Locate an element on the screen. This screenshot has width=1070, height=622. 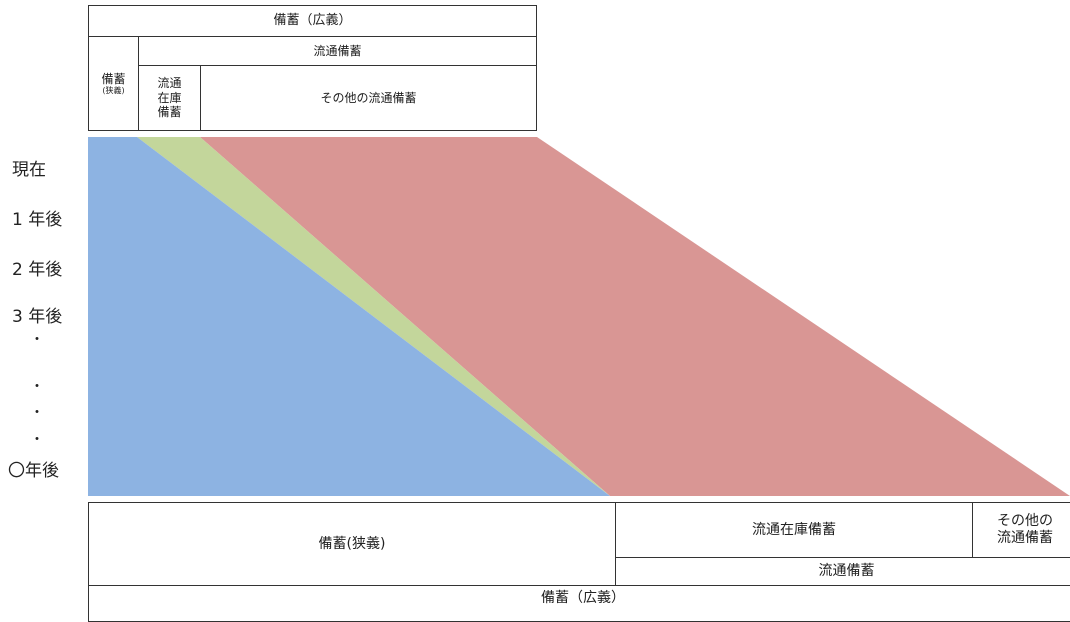
top-narrow-cell: 備蓄 (狭義) is located at coordinates (113, 83).